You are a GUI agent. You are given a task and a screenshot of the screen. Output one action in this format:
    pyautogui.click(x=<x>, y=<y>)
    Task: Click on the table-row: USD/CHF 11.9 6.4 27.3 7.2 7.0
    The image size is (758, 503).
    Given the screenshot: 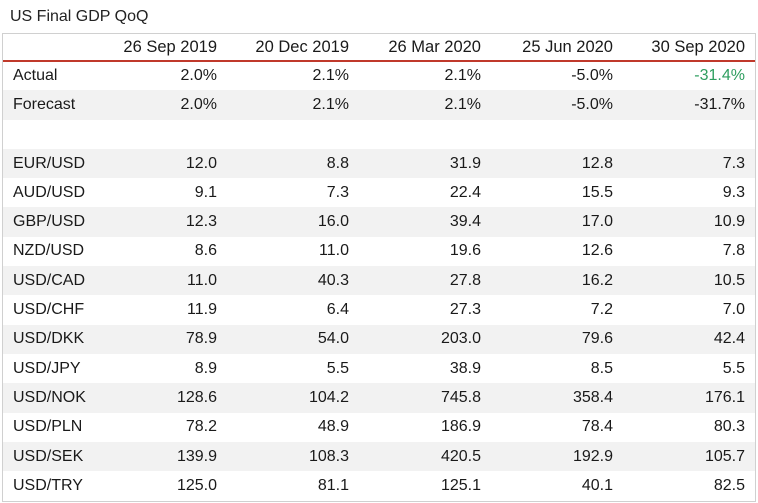 What is the action you would take?
    pyautogui.click(x=379, y=309)
    